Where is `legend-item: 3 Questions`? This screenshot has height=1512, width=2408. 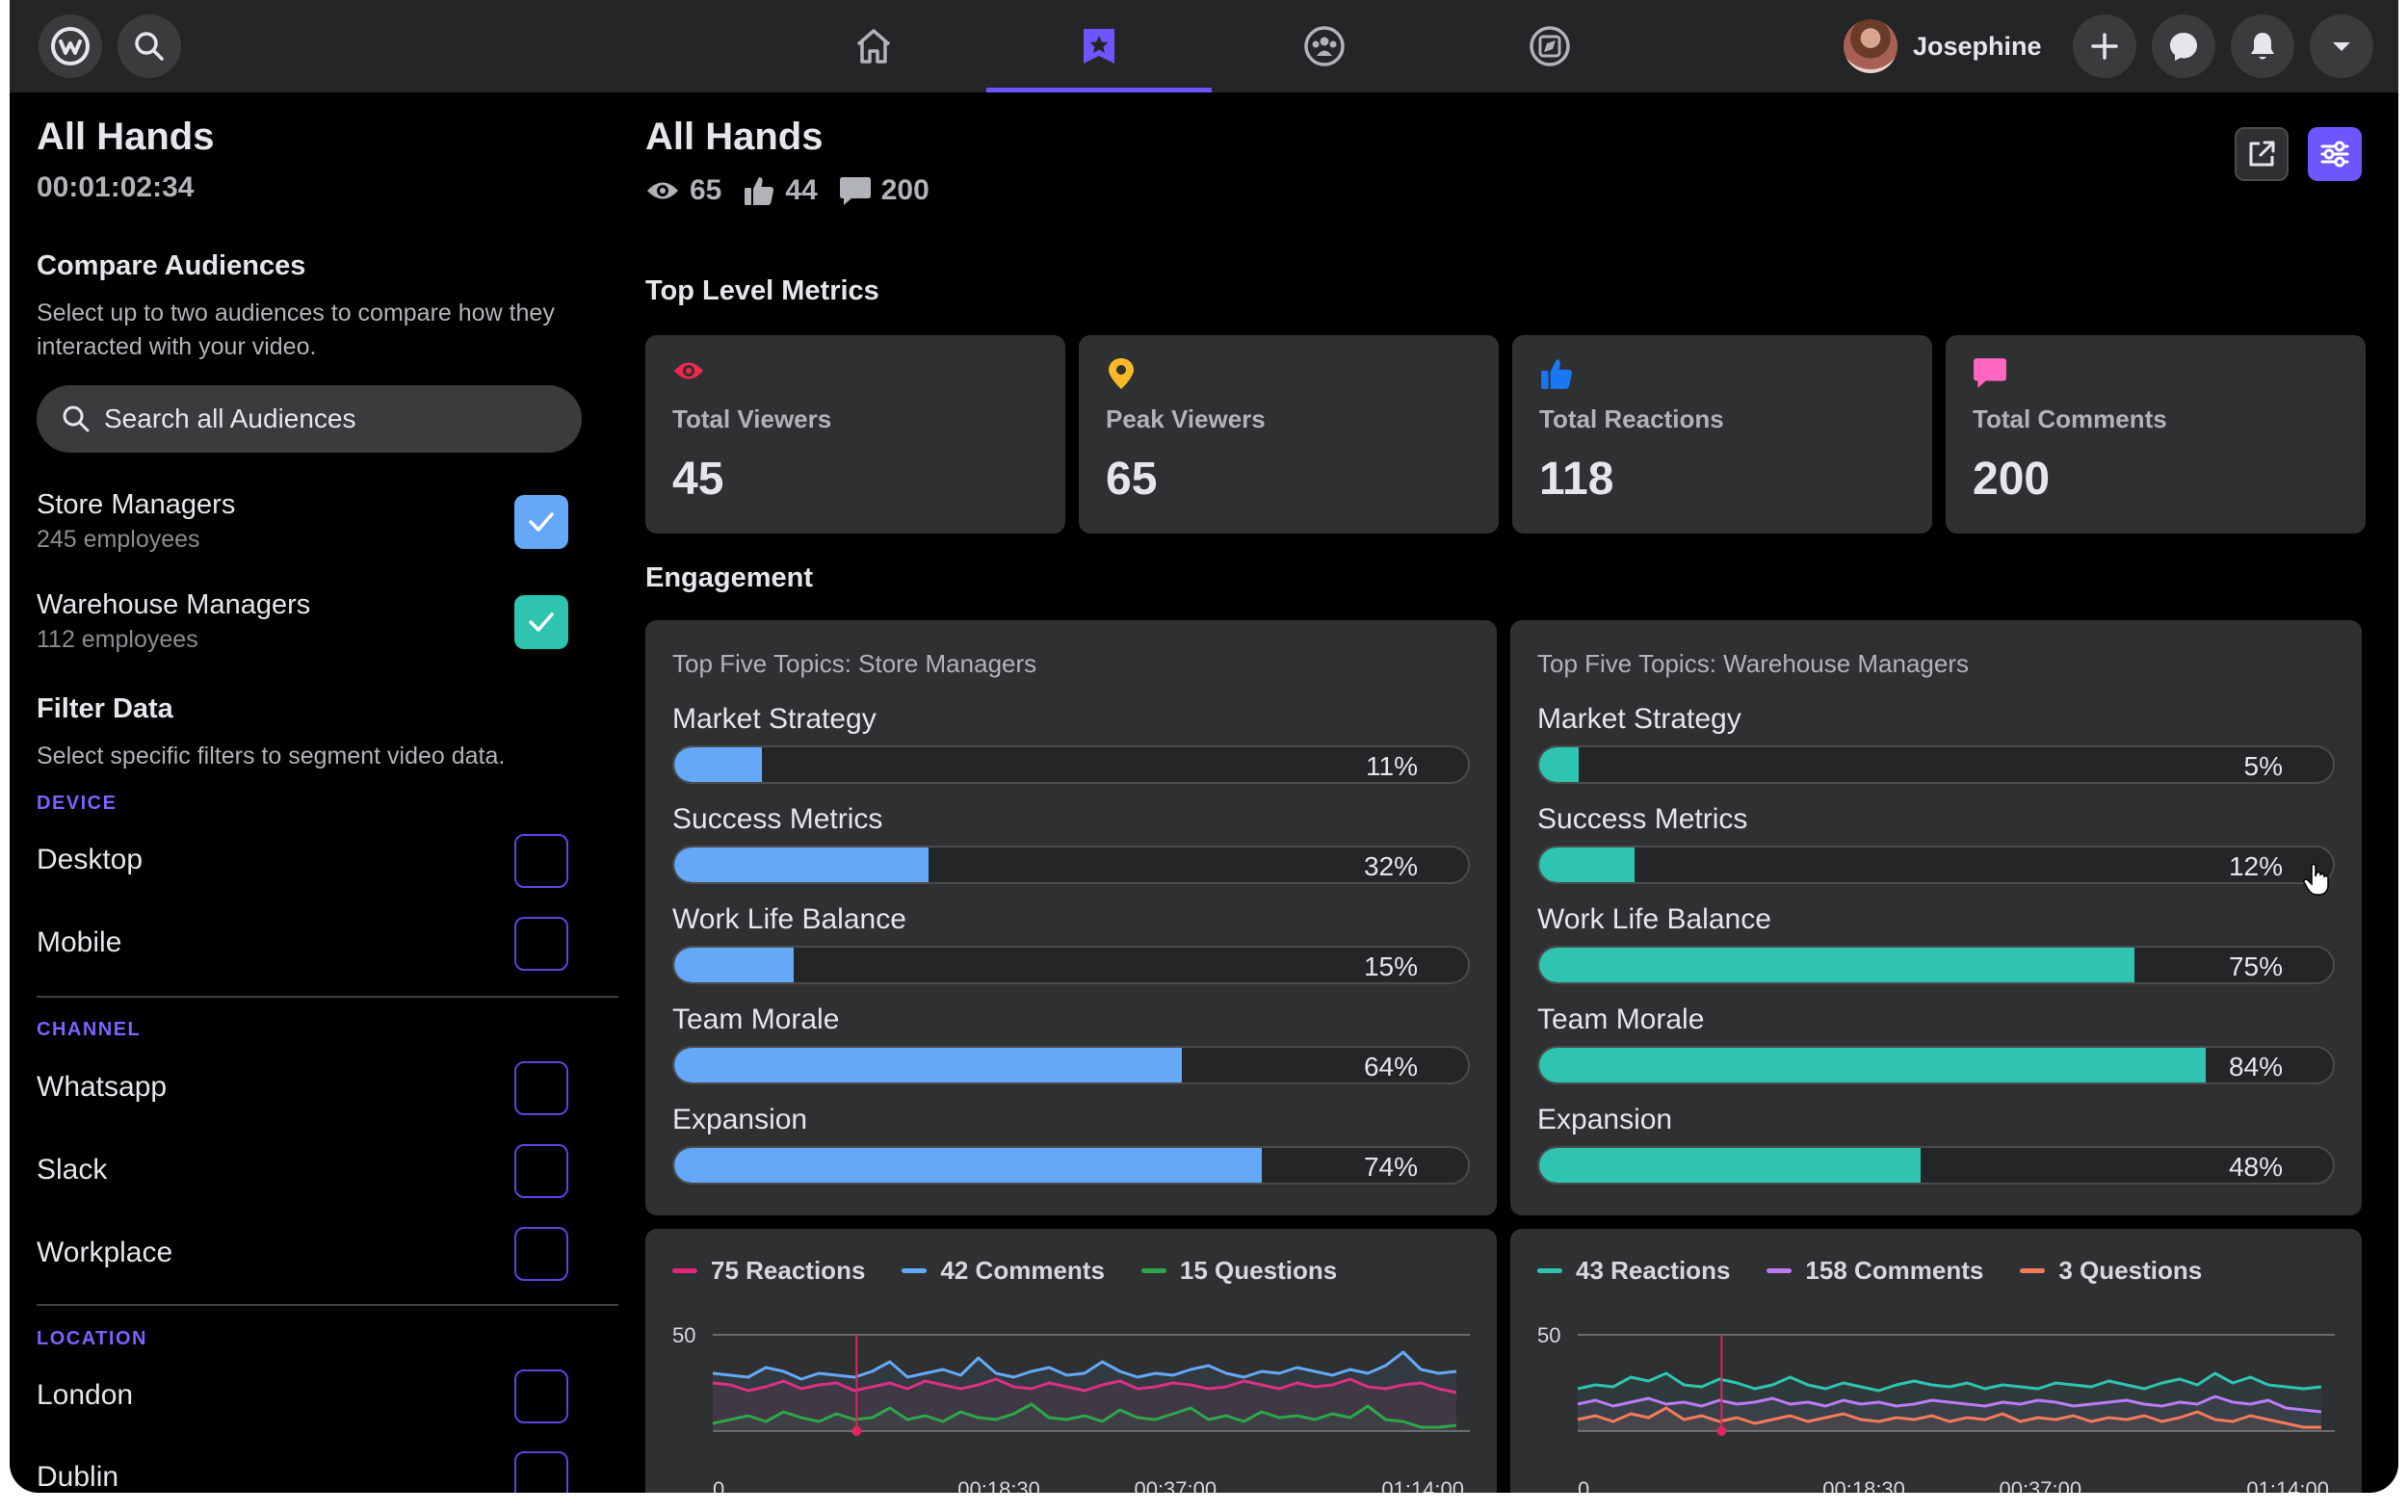 legend-item: 3 Questions is located at coordinates (2111, 1271).